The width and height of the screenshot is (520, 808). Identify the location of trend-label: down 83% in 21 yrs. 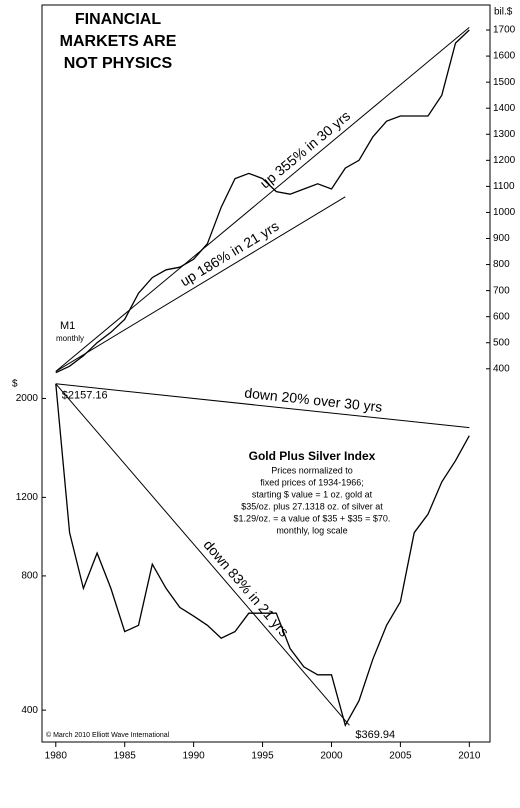
(246, 588).